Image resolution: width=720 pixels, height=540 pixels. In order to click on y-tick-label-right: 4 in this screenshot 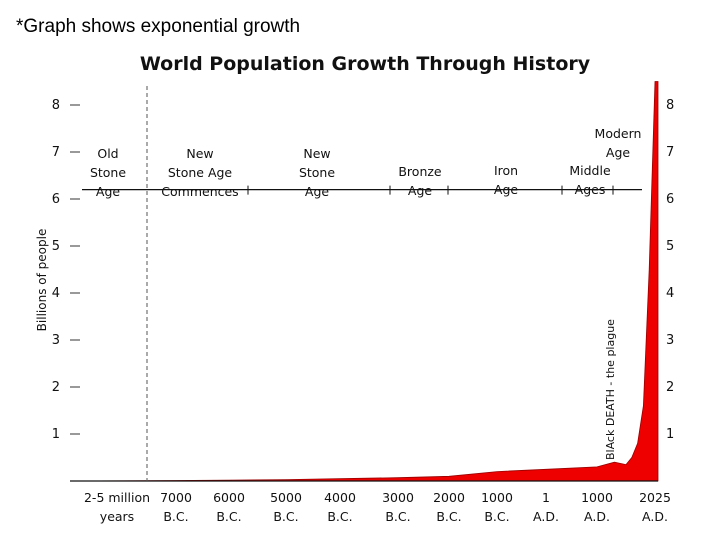, I will do `click(670, 293)`.